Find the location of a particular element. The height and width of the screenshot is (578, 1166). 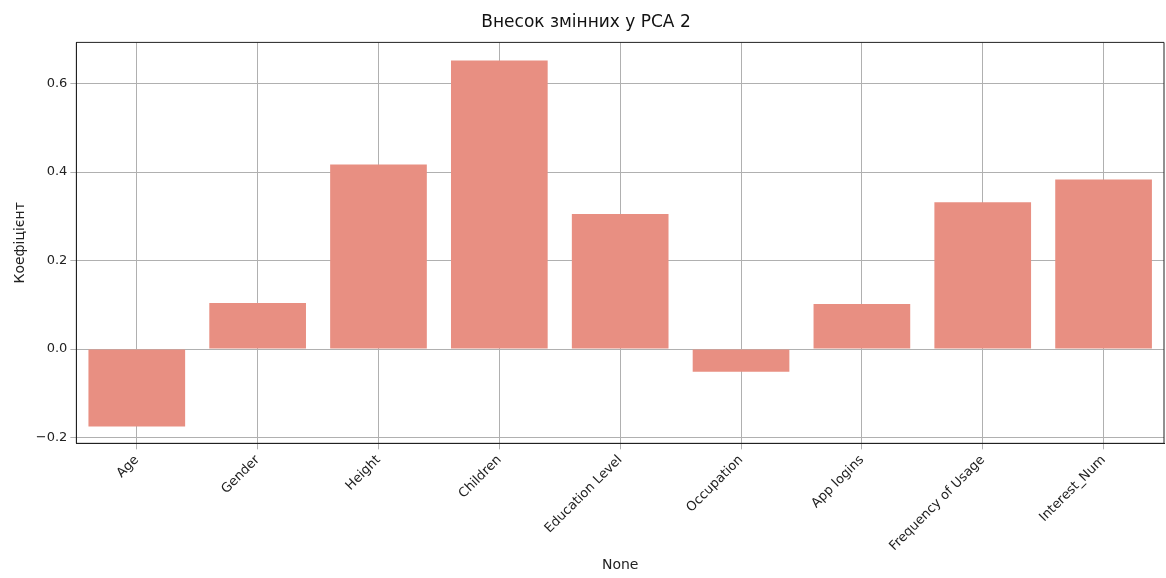

x-tick-label: Age is located at coordinates (127, 466).